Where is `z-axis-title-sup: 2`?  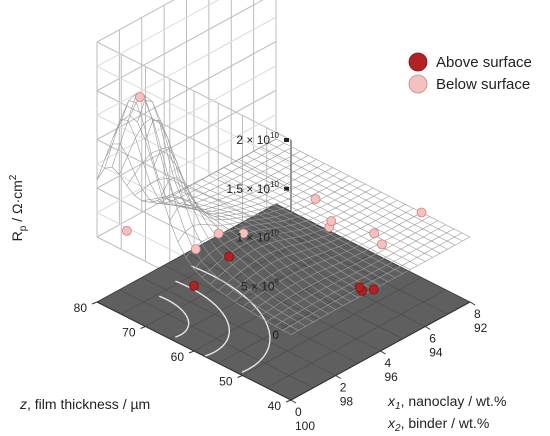 z-axis-title-sup: 2 is located at coordinates (13, 177).